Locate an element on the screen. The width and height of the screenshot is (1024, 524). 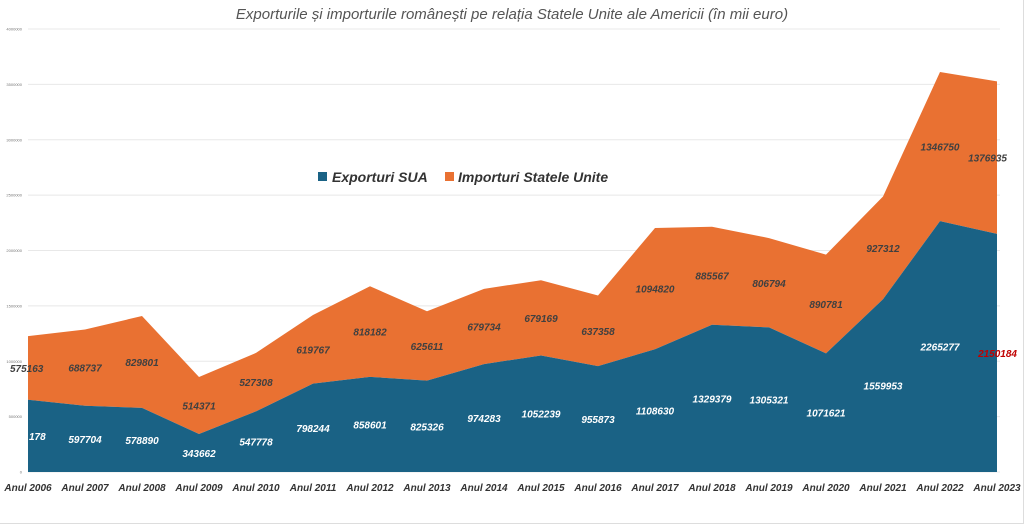
y-tick-label: 3500000 is located at coordinates (14, 84).